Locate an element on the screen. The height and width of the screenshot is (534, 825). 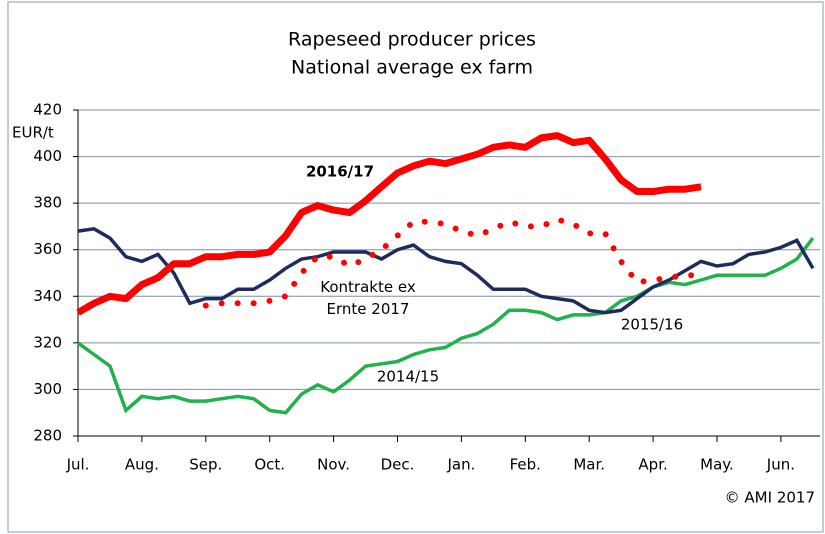
x-tick-label: Apr. is located at coordinates (652, 465).